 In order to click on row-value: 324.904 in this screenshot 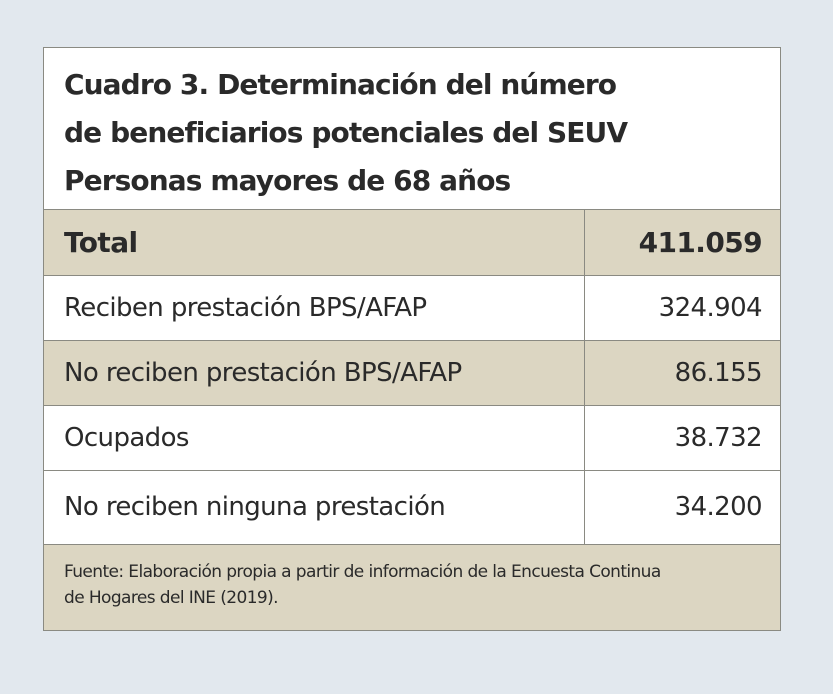, I will do `click(682, 308)`.